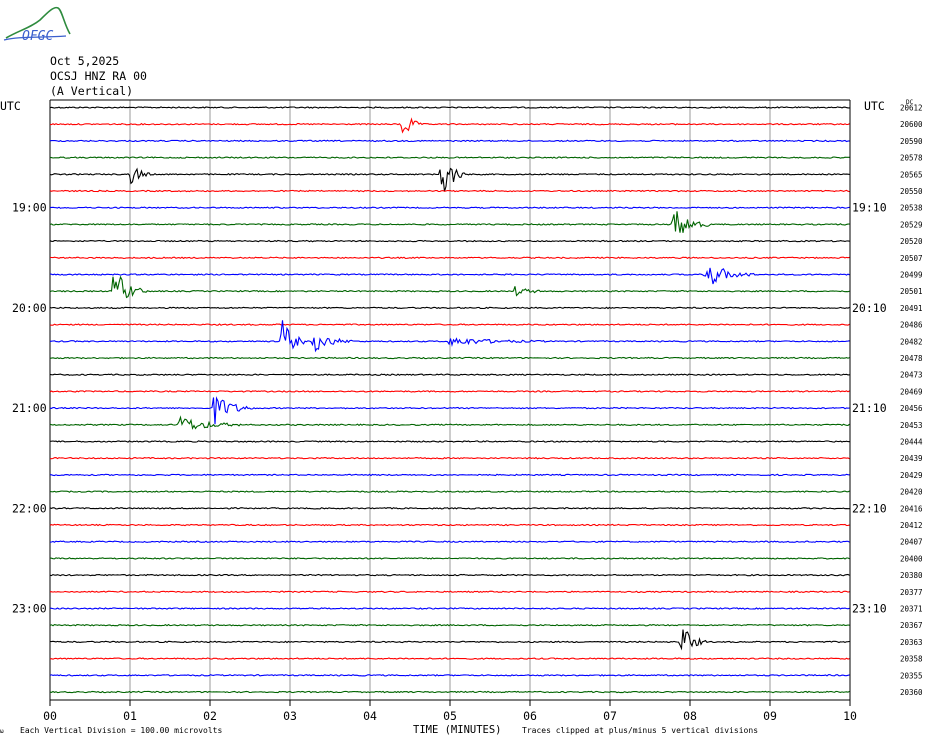 This screenshot has width=930, height=744. Describe the element at coordinates (690, 716) in the screenshot. I see `x-tick-label: 08` at that location.